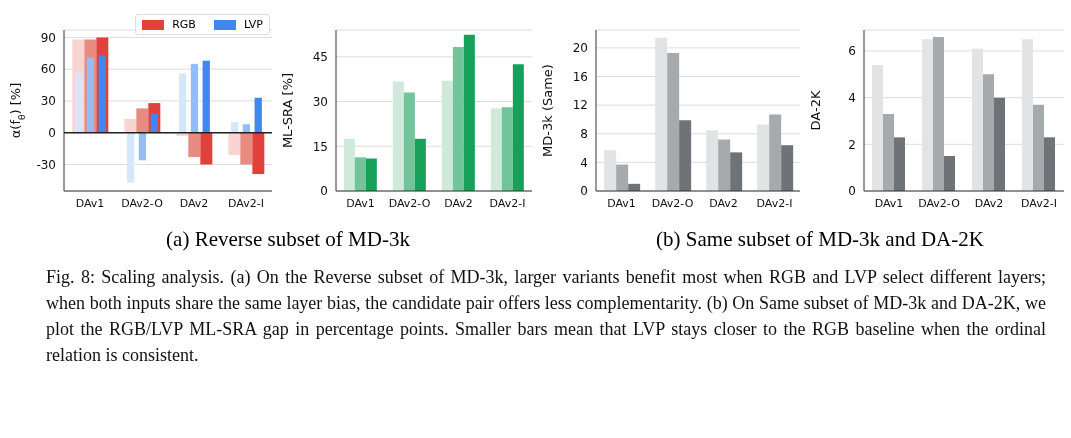  I want to click on y-tick-label: 45, so click(320, 57).